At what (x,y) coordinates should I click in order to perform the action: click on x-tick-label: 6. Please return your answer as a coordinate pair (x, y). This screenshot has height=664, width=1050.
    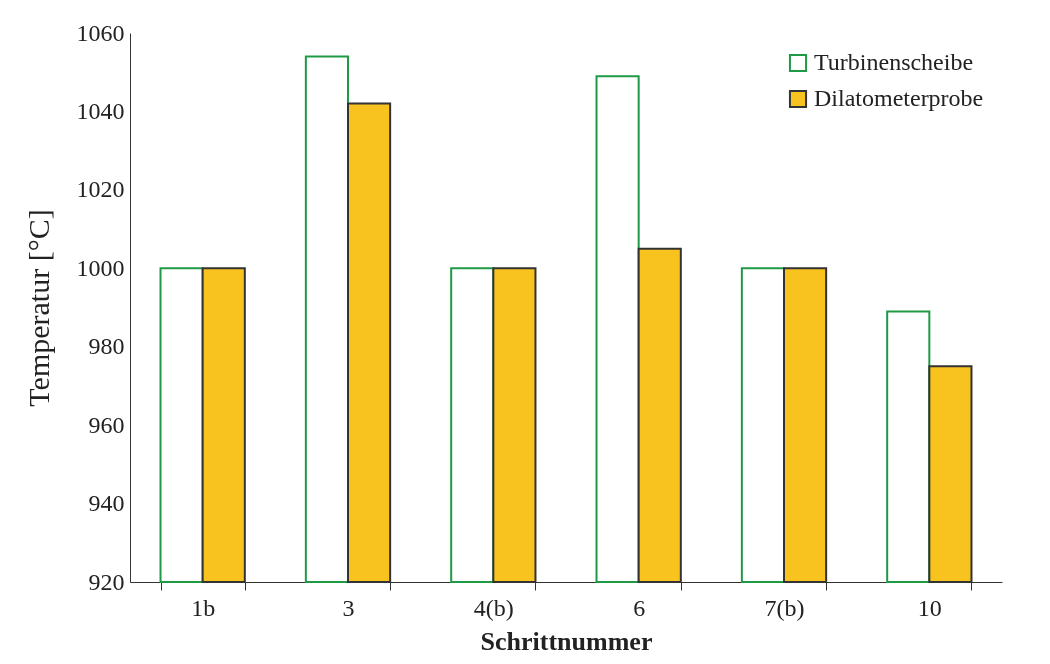
    Looking at the image, I should click on (639, 607).